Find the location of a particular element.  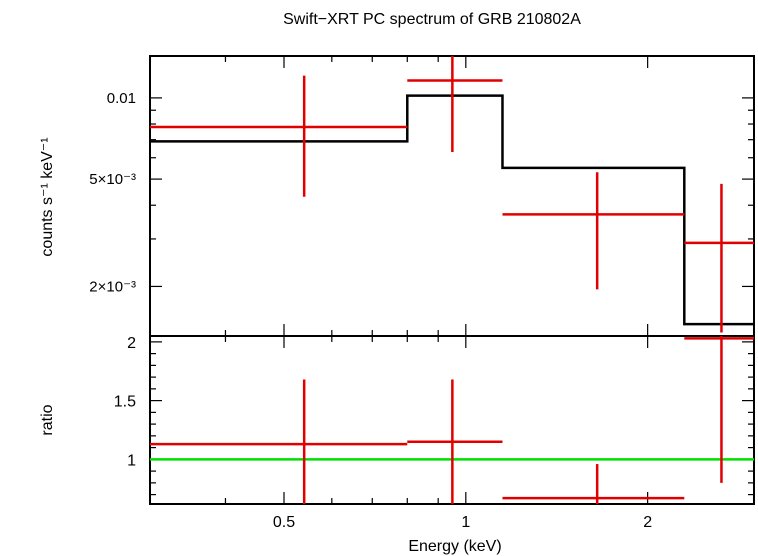

x-tick-label: 0.5 is located at coordinates (284, 522).